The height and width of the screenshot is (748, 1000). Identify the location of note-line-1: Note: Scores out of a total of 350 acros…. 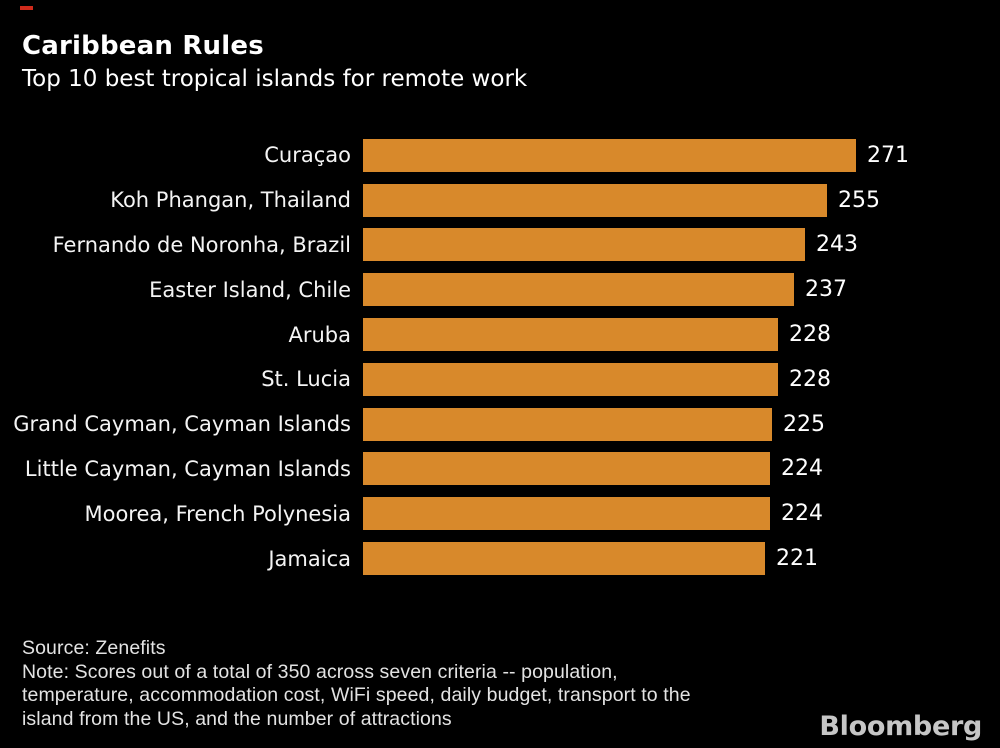
(320, 671).